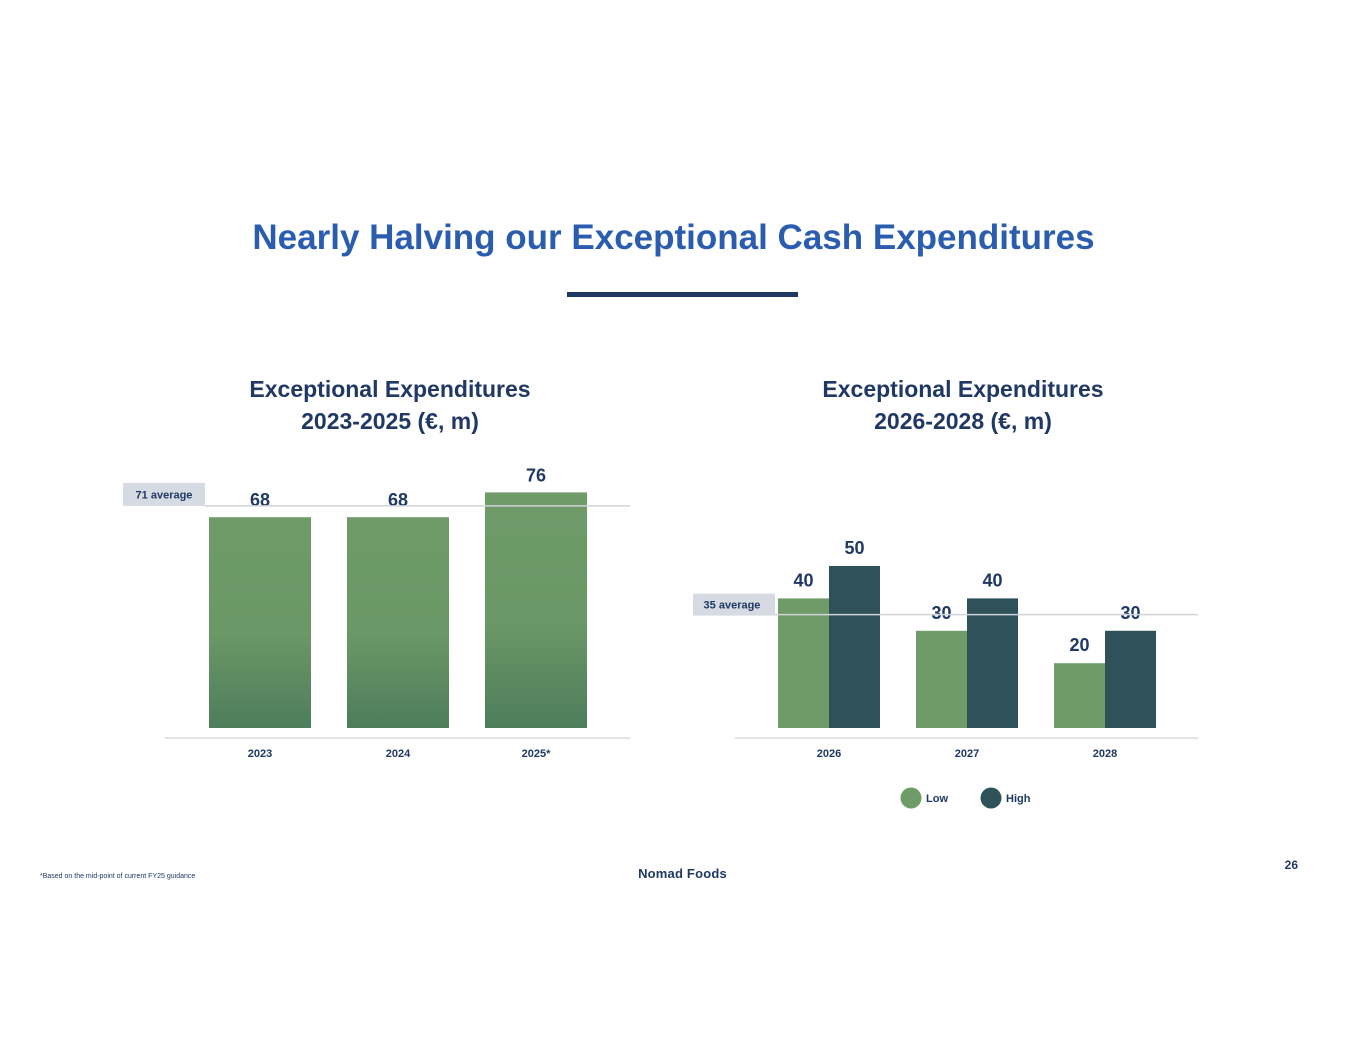  Describe the element at coordinates (390, 389) in the screenshot. I see `chart-1-title-line-1: Exceptional Expenditures` at that location.